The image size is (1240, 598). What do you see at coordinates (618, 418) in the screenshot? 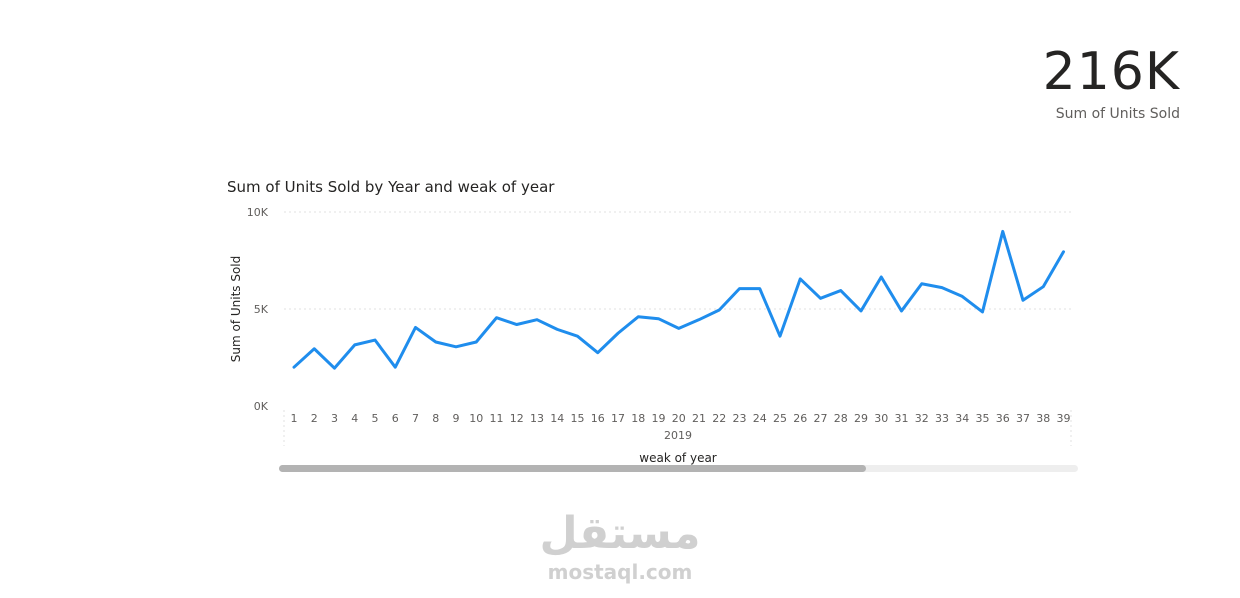
I see `x-tick-label: 17` at bounding box center [618, 418].